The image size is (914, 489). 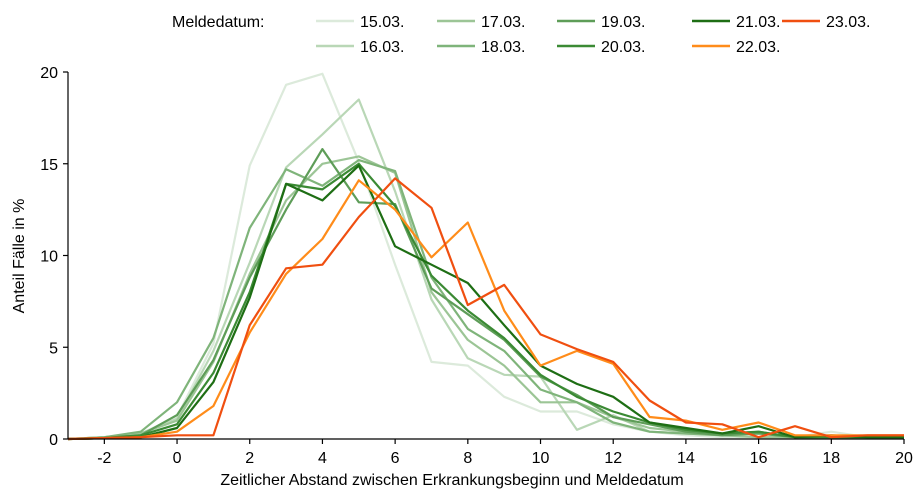 I want to click on x-tick-label: -2, so click(x=104, y=458).